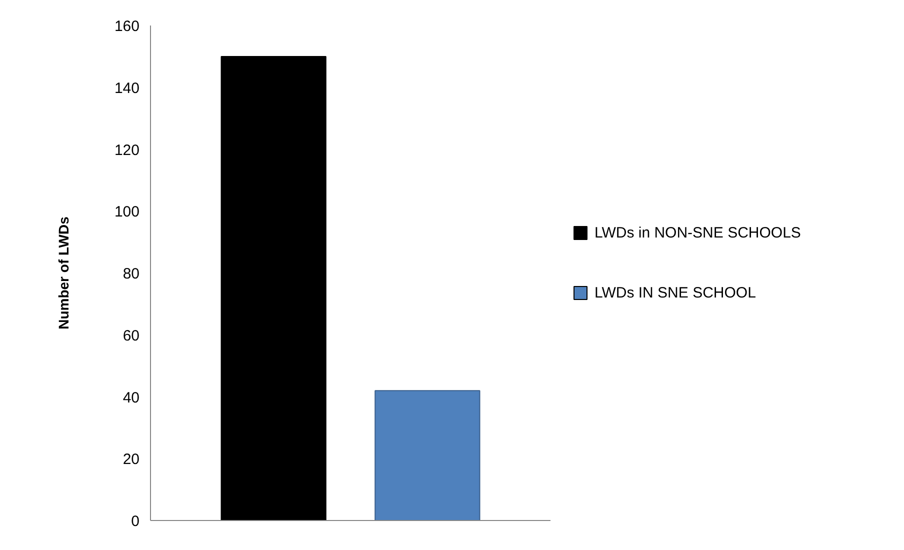 The height and width of the screenshot is (550, 904). Describe the element at coordinates (131, 459) in the screenshot. I see `y-tick-label: 20` at that location.